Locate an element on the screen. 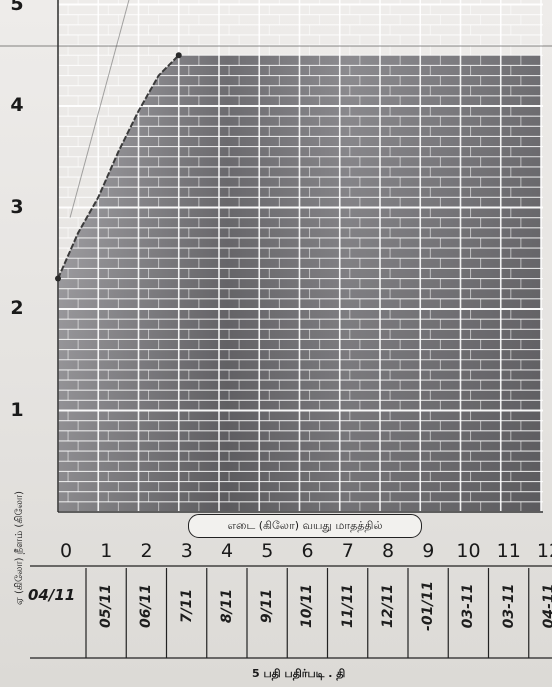 Image resolution: width=552 pixels, height=687 pixels. y-tick-label: 4 is located at coordinates (17, 105).